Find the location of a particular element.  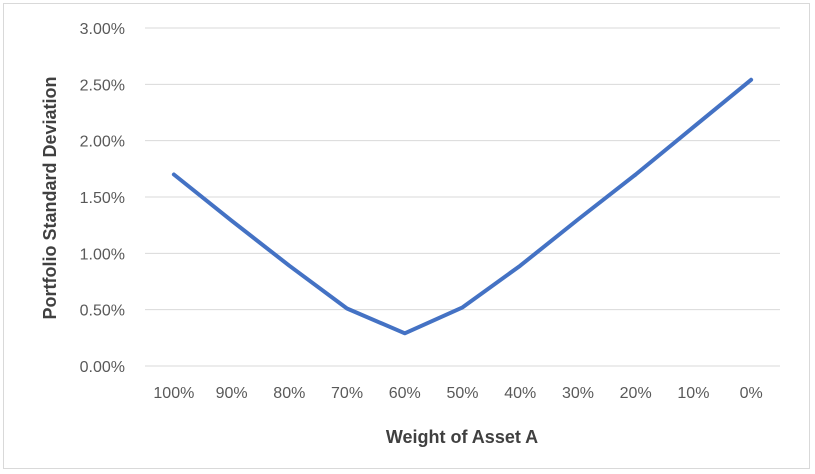

y-axis-title: Portfolio Standard Deviation is located at coordinates (50, 197).